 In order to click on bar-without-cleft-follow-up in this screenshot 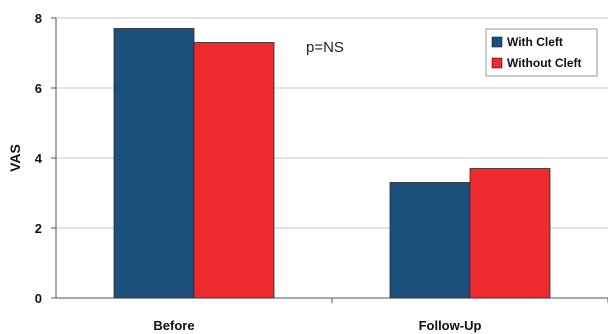, I will do `click(510, 233)`.